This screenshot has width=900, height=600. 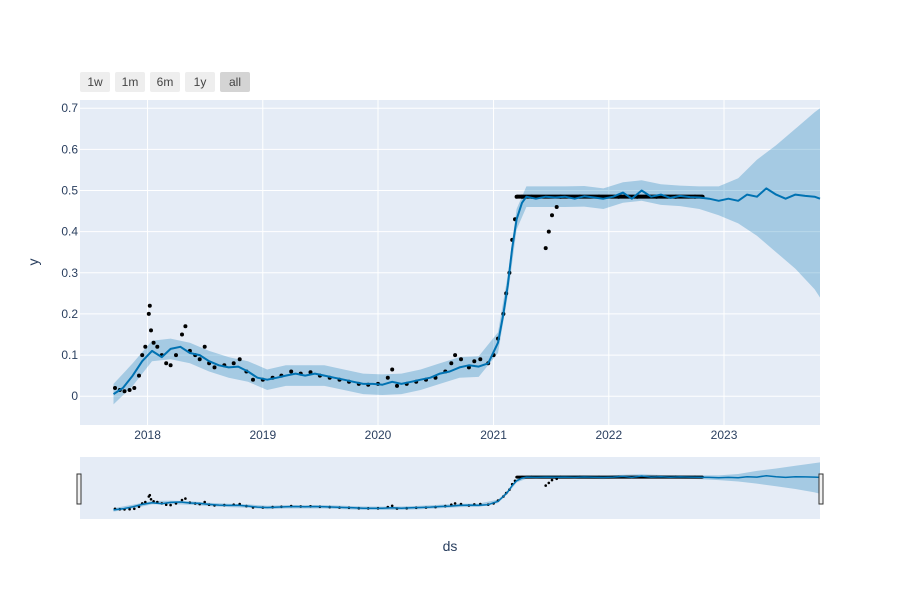 I want to click on range-button-label: all, so click(x=235, y=82).